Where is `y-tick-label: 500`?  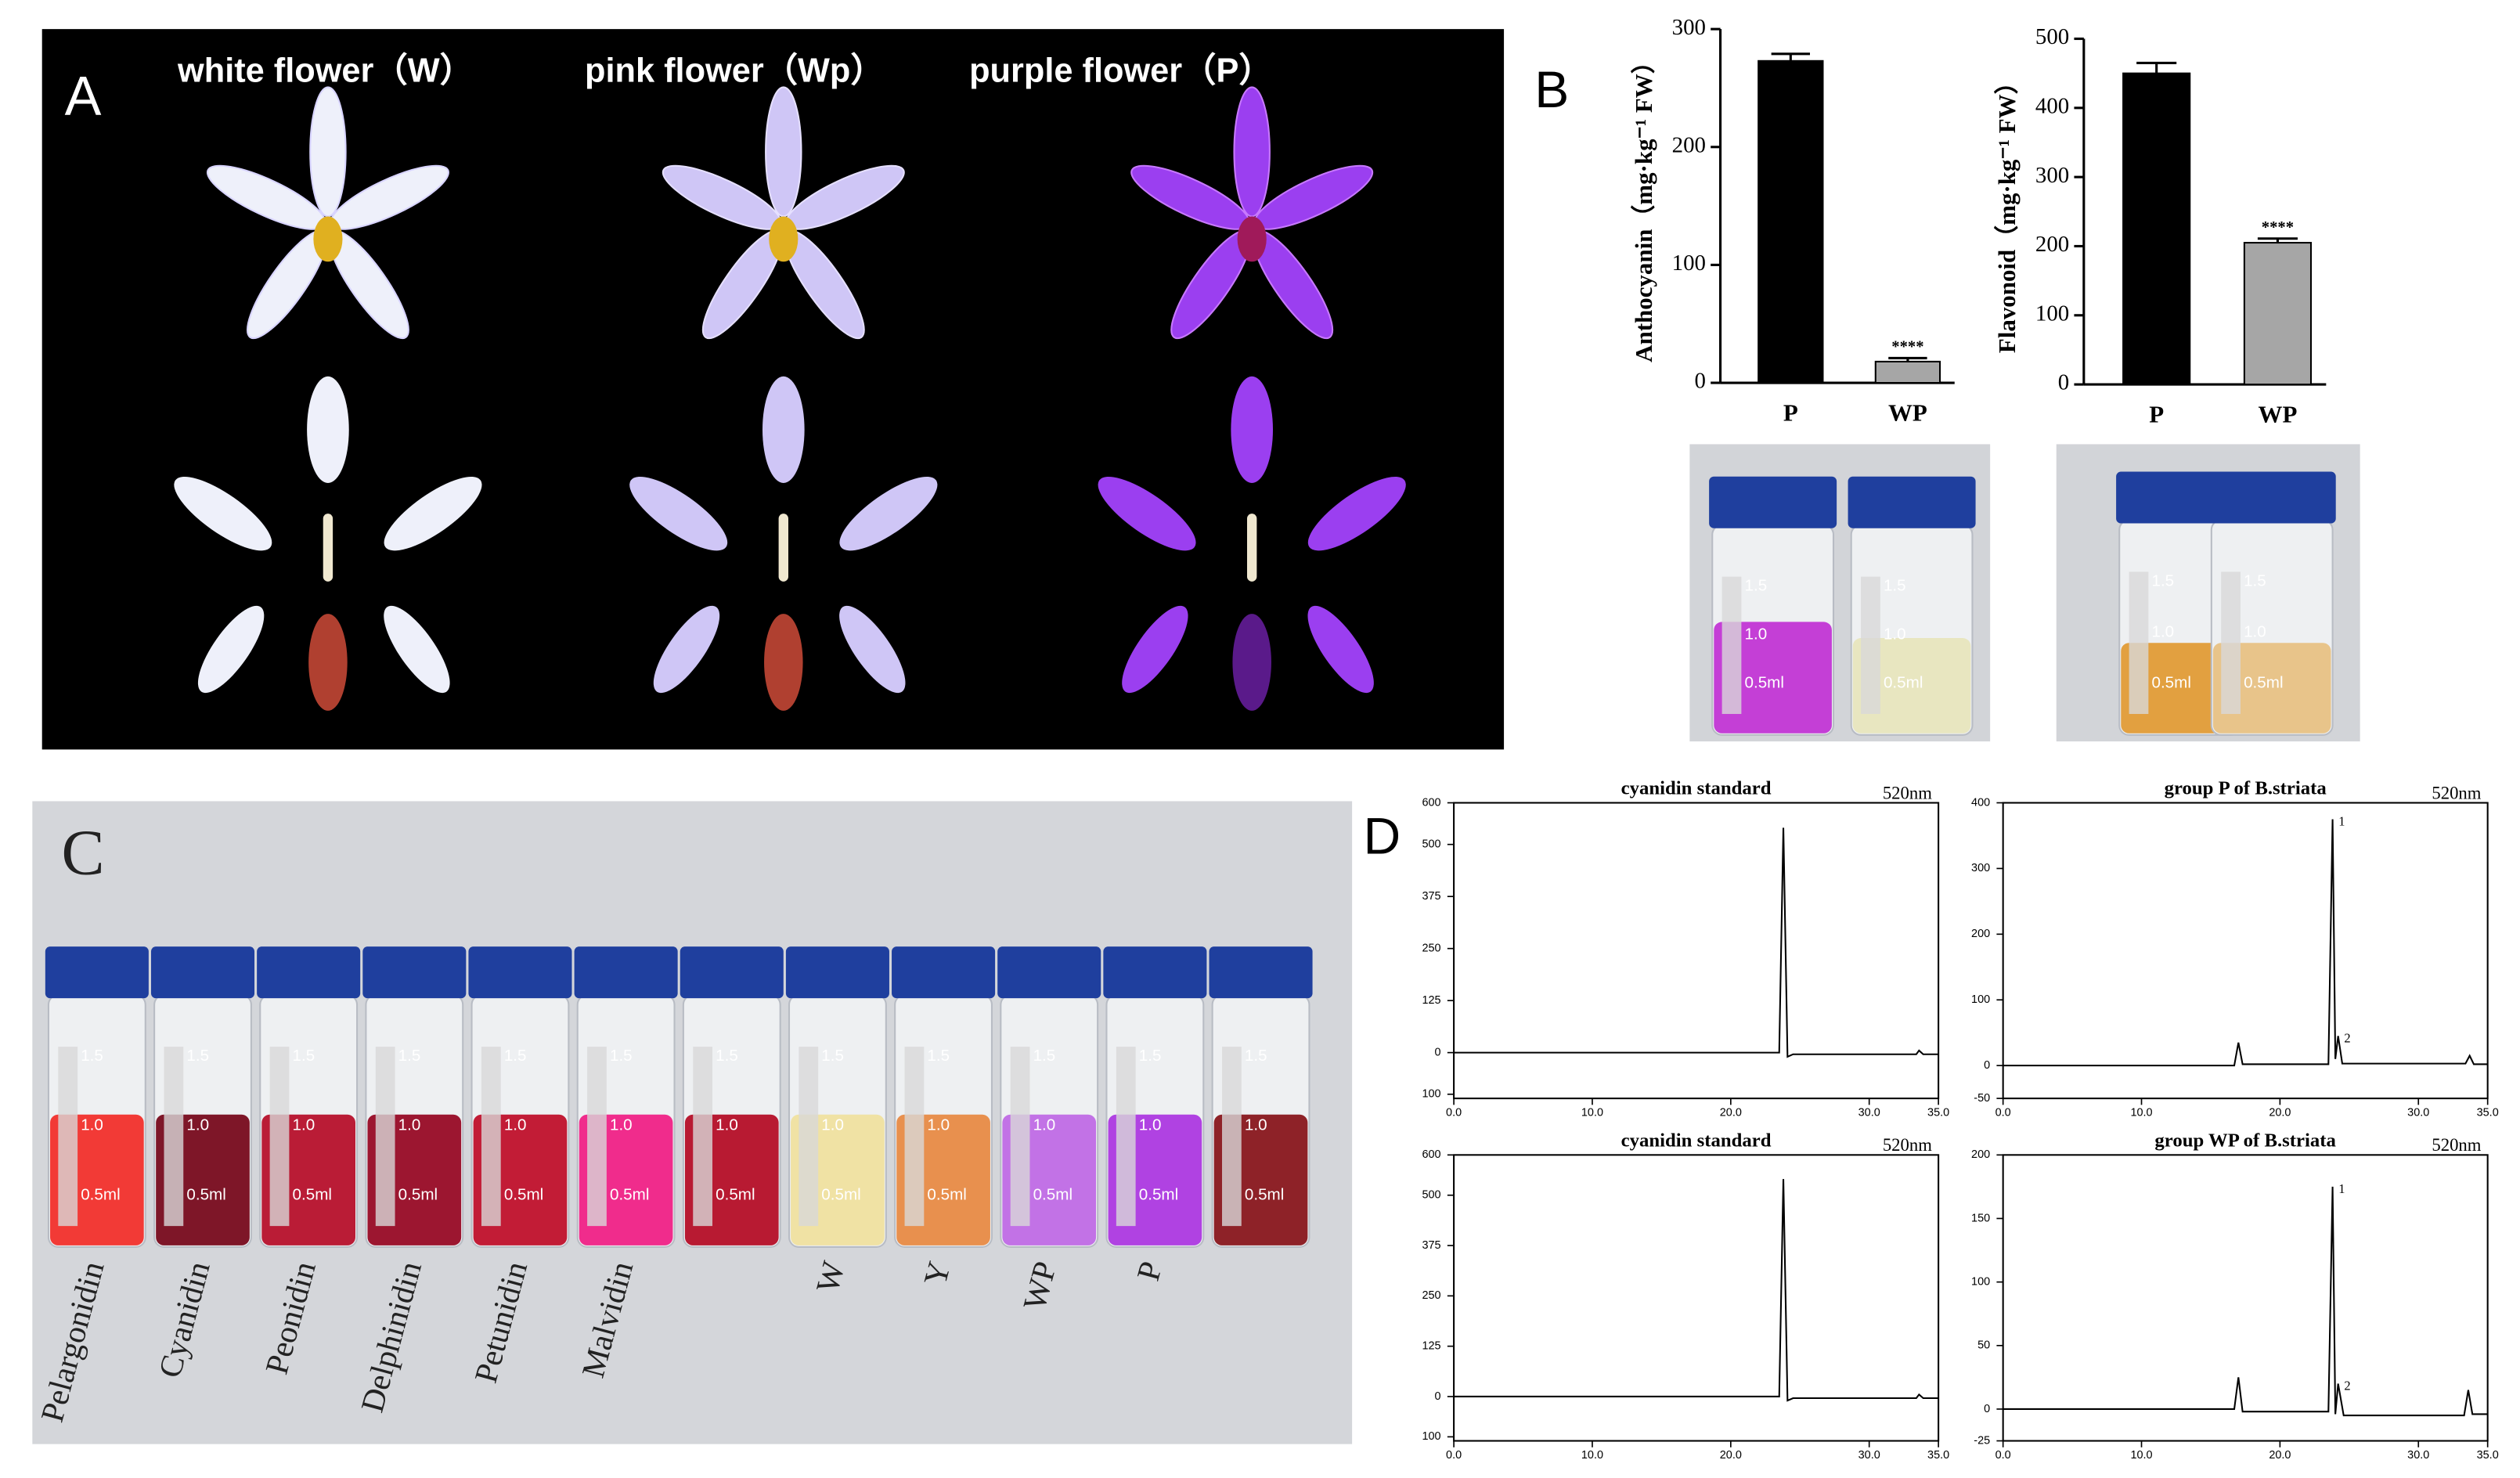 y-tick-label: 500 is located at coordinates (1431, 1195).